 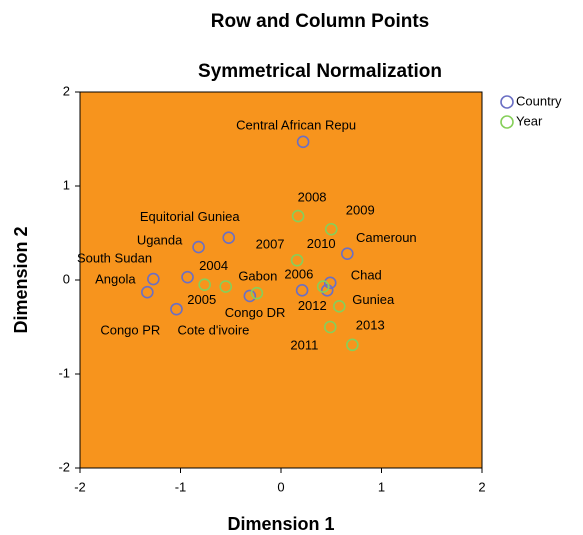 I want to click on chart-title: Row and Column Points, so click(x=320, y=21).